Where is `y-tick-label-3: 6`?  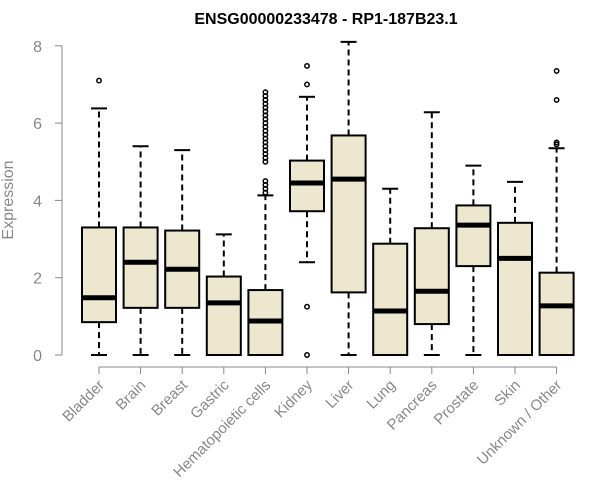
y-tick-label-3: 6 is located at coordinates (37, 124).